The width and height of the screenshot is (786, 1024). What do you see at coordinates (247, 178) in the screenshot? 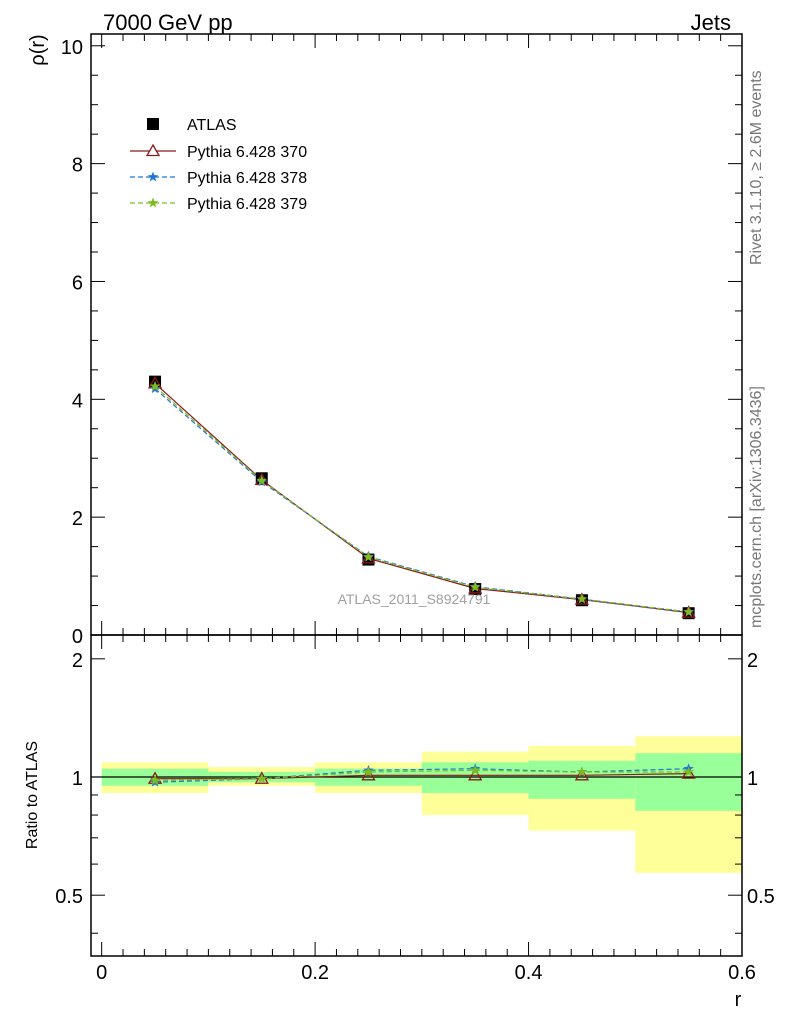
I see `legend-label: Pythia 6.428 378` at bounding box center [247, 178].